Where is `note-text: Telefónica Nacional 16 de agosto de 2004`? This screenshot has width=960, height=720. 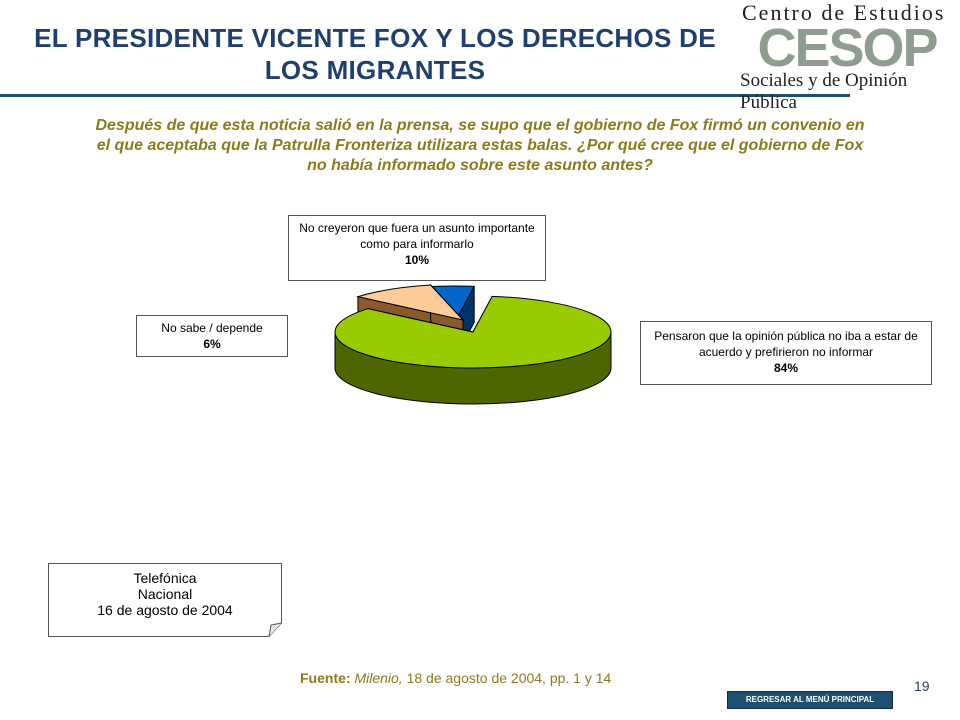
note-text: Telefónica Nacional 16 de agosto de 2004 is located at coordinates (165, 594).